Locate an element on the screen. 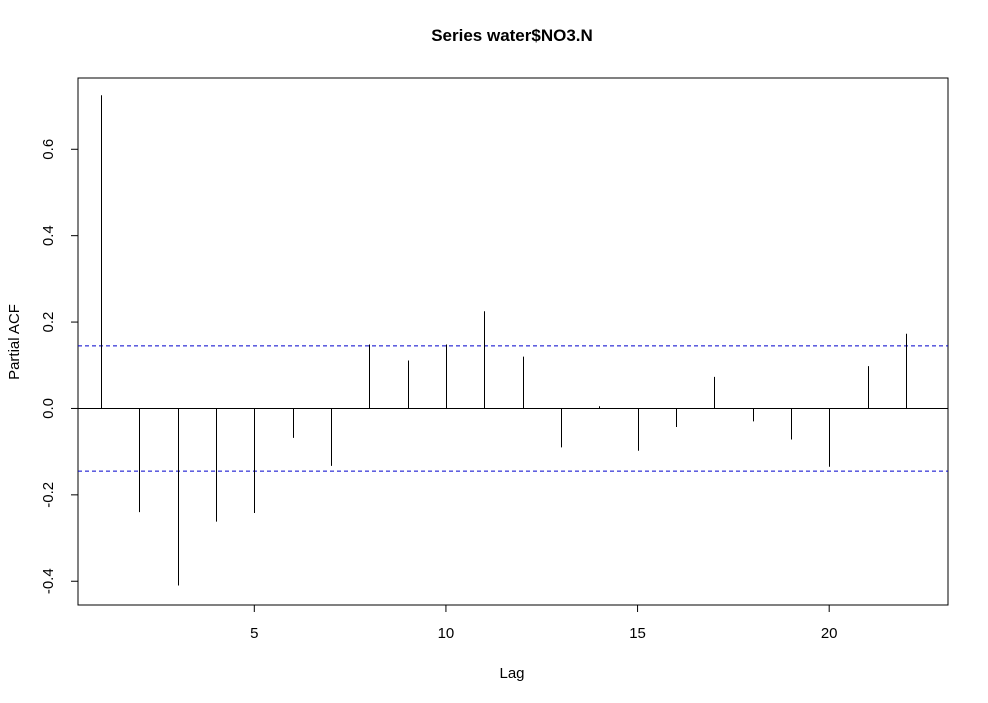  chart-title: Series water$NO3.N is located at coordinates (512, 35).